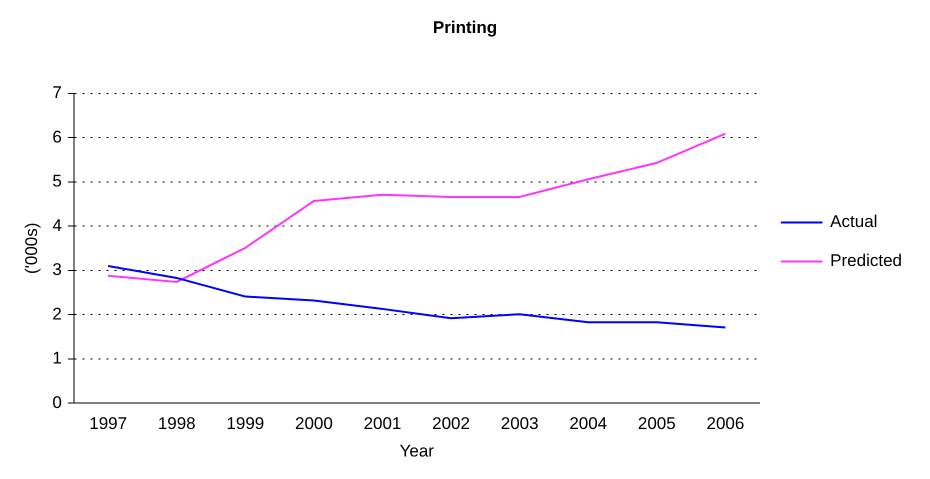 The image size is (930, 479). Describe the element at coordinates (245, 424) in the screenshot. I see `x-tick-label: 1999` at that location.